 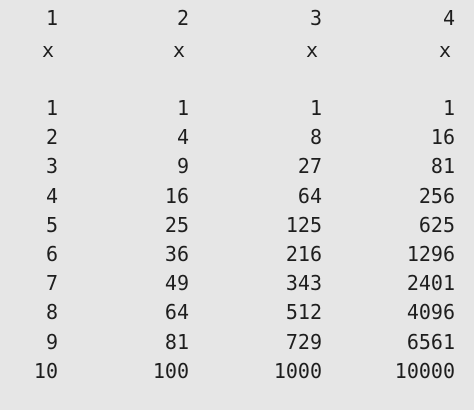 I want to click on table-cell: 25, so click(x=176, y=224).